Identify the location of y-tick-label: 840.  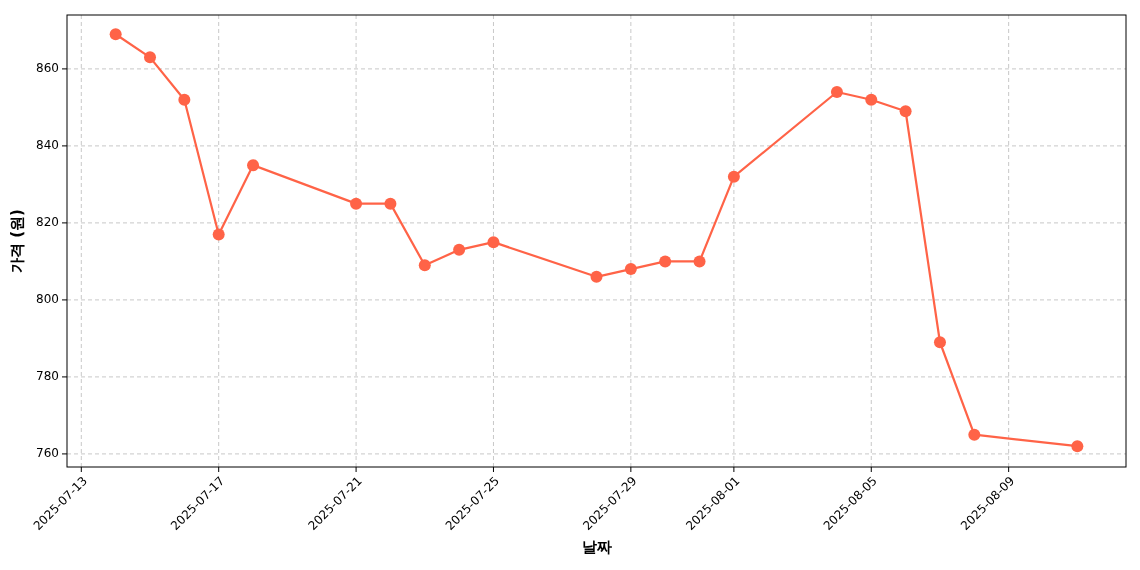
(47, 145).